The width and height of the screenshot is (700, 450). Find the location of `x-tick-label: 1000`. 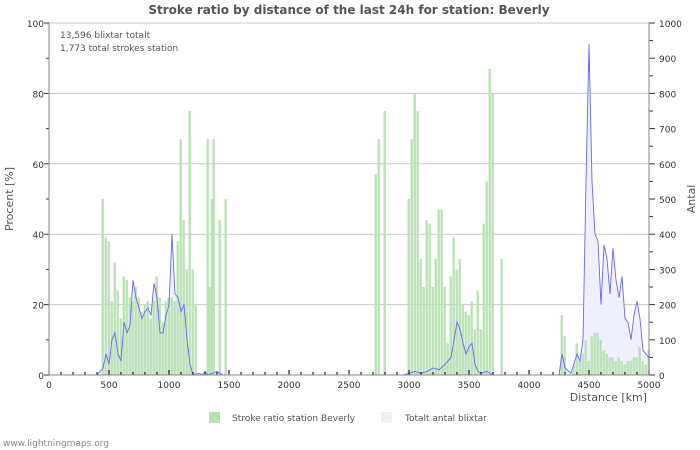

x-tick-label: 1000 is located at coordinates (169, 386).